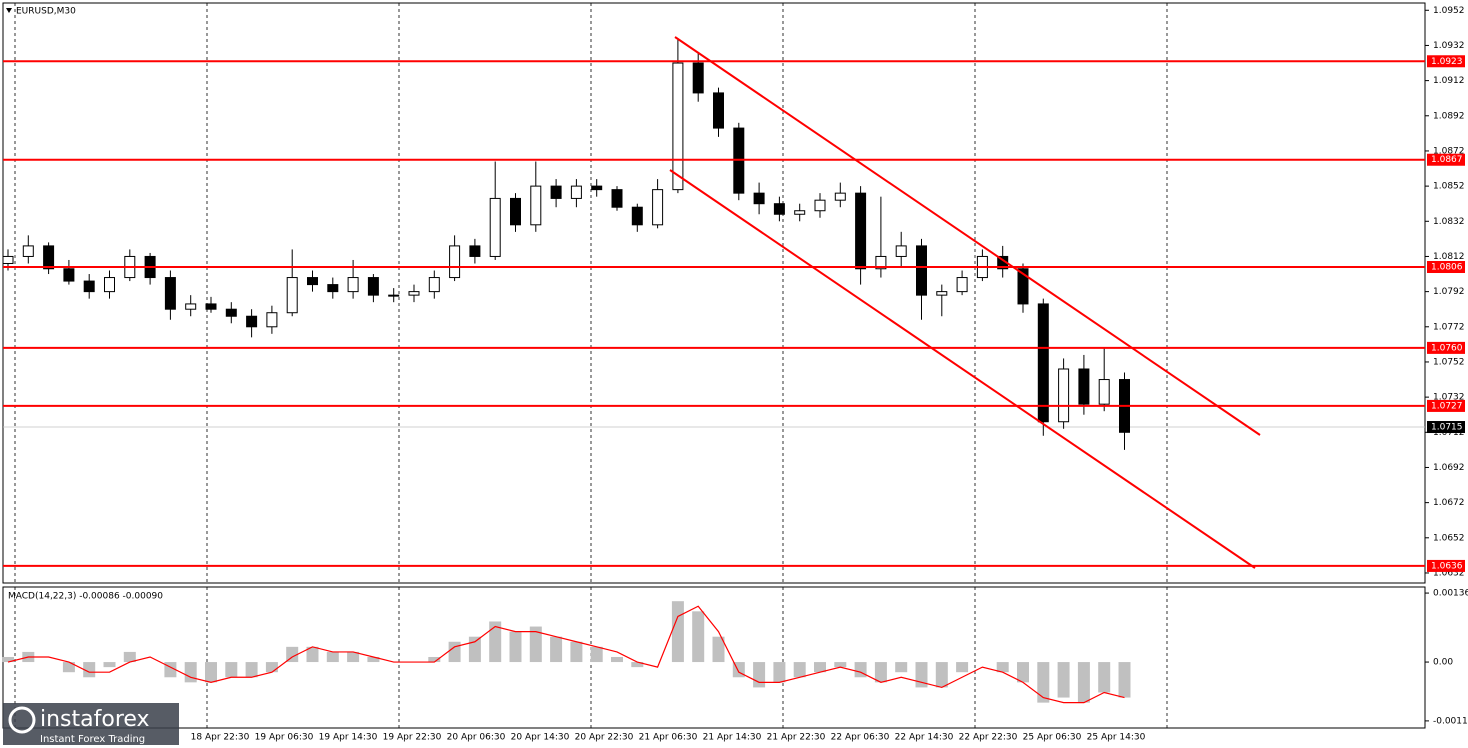 The width and height of the screenshot is (1468, 748). What do you see at coordinates (988, 738) in the screenshot?
I see `x-tick-label: 22 Apr 22:30` at bounding box center [988, 738].